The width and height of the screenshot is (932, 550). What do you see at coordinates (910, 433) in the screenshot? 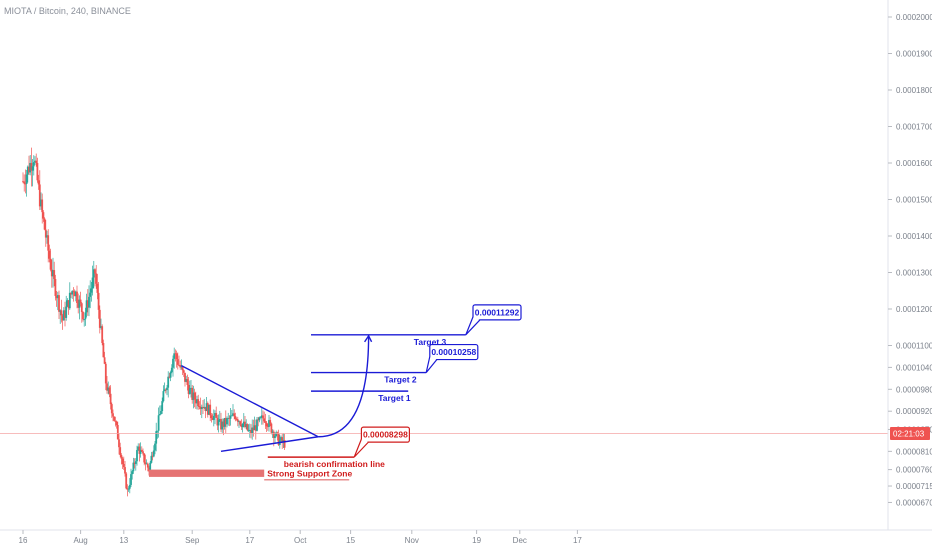
I see `last-price-badge: 02:21:03` at bounding box center [910, 433].